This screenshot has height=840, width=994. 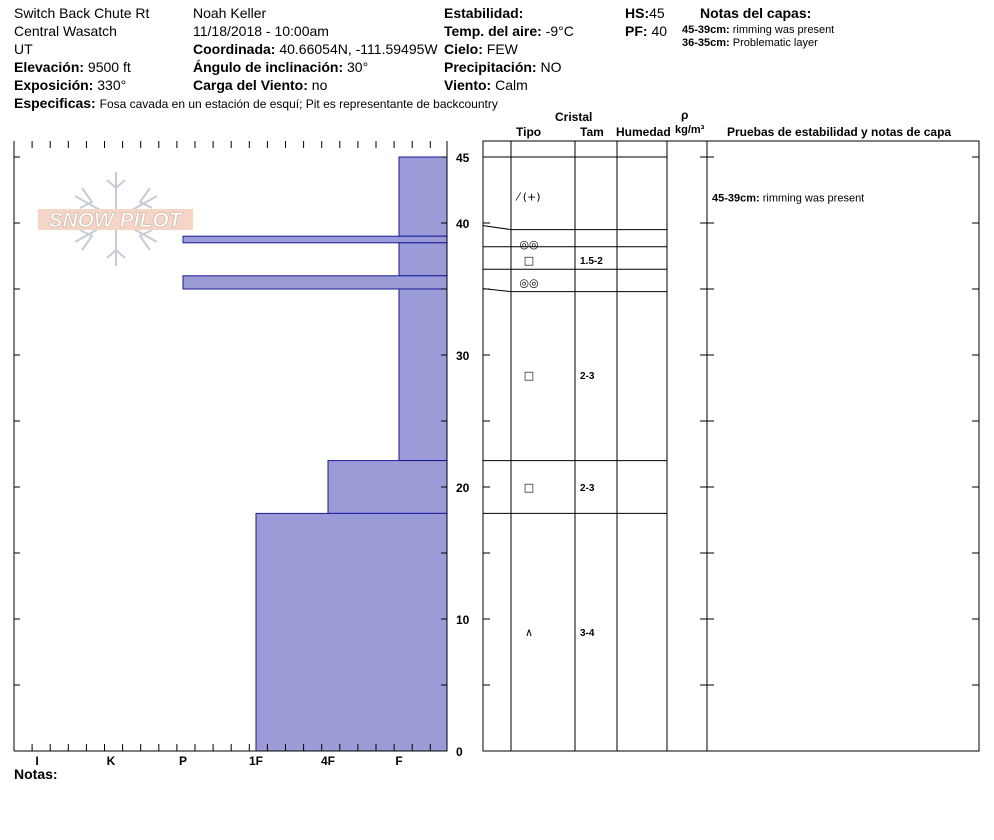 I want to click on crystal-size: 3-4, so click(x=587, y=633).